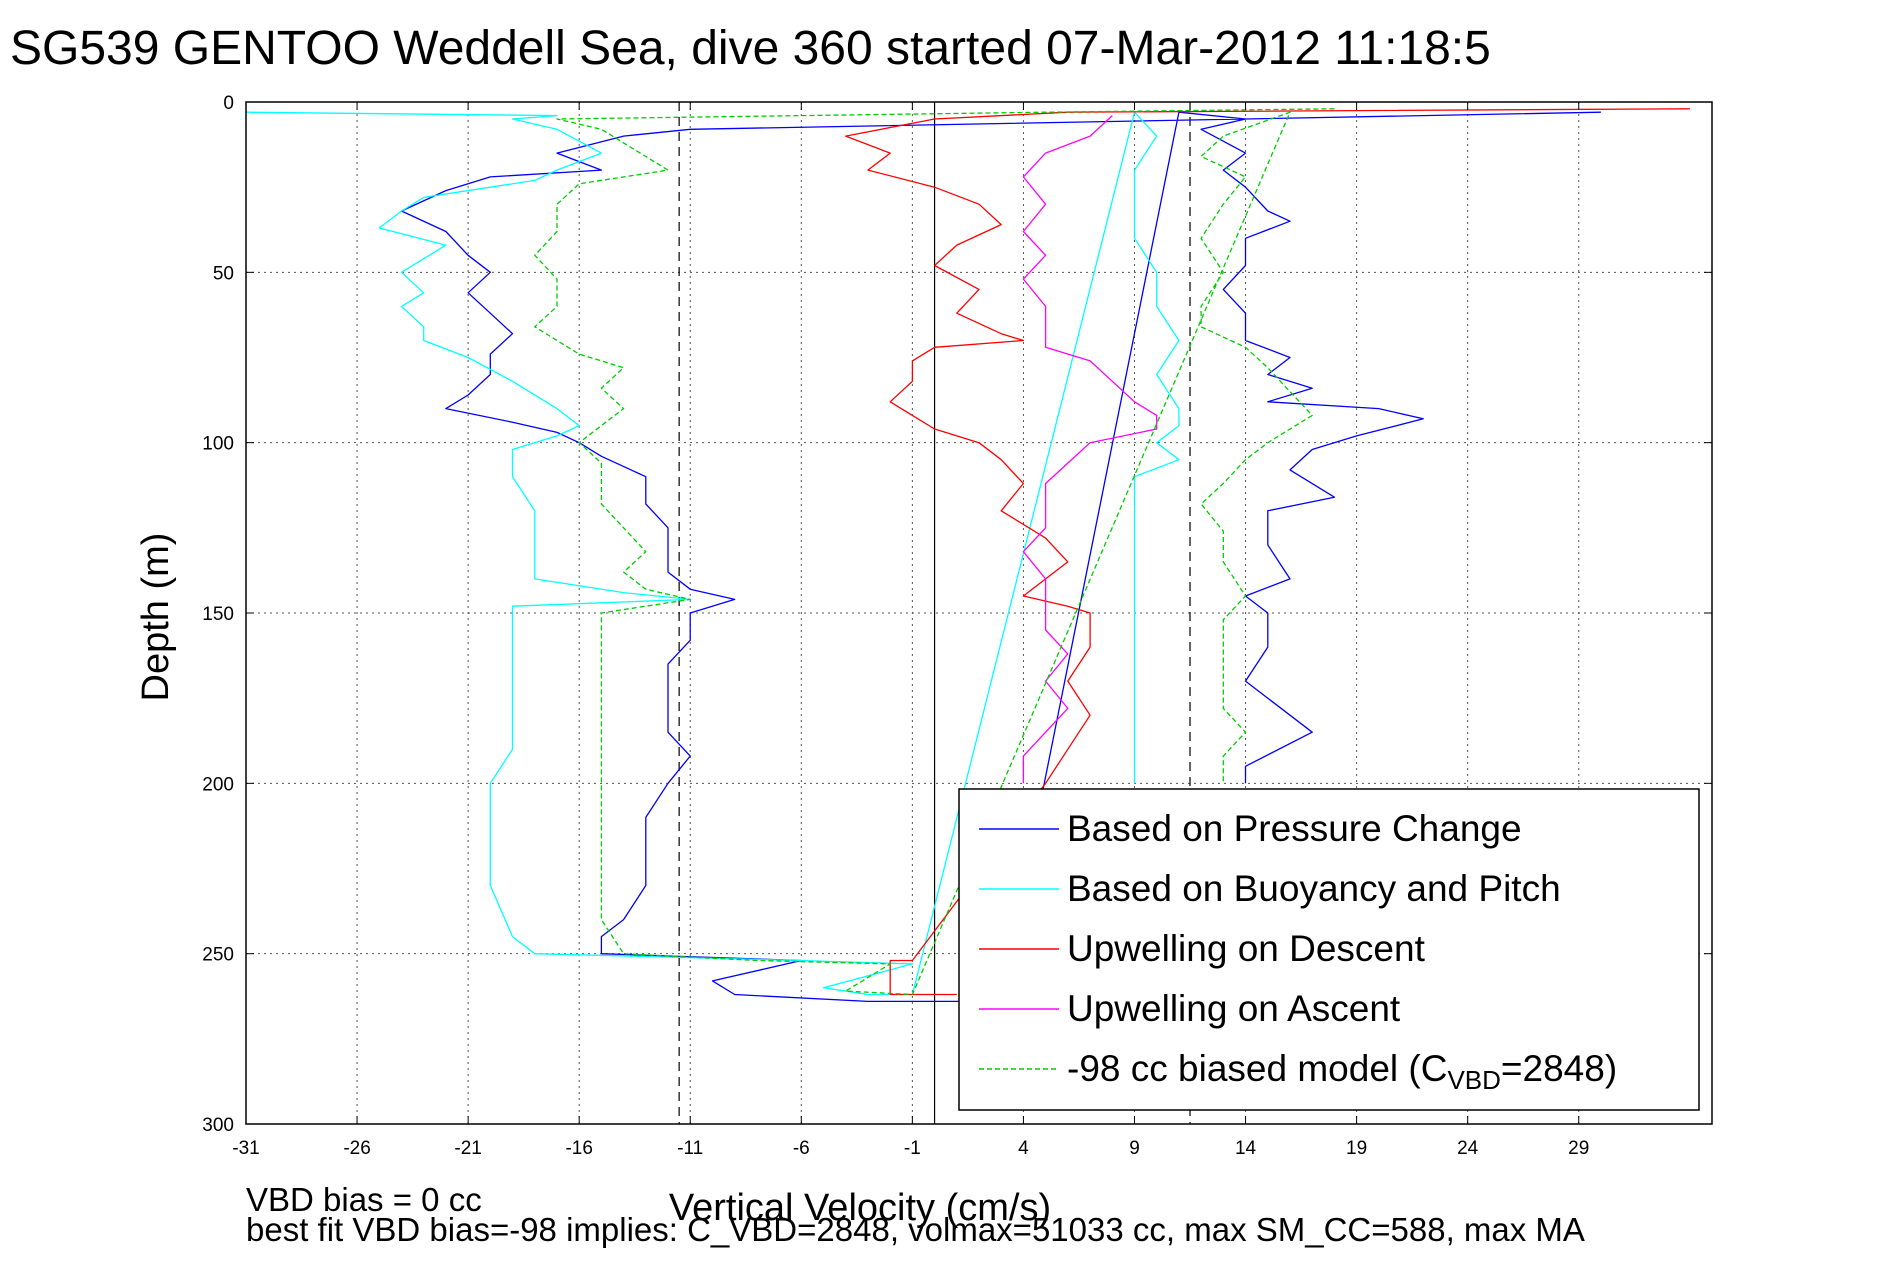 Image resolution: width=1891 pixels, height=1262 pixels. I want to click on legend-box, so click(1329, 949).